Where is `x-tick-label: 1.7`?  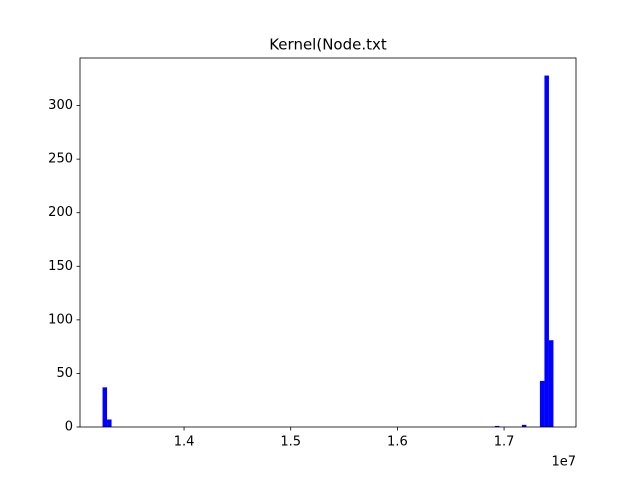
x-tick-label: 1.7 is located at coordinates (504, 442).